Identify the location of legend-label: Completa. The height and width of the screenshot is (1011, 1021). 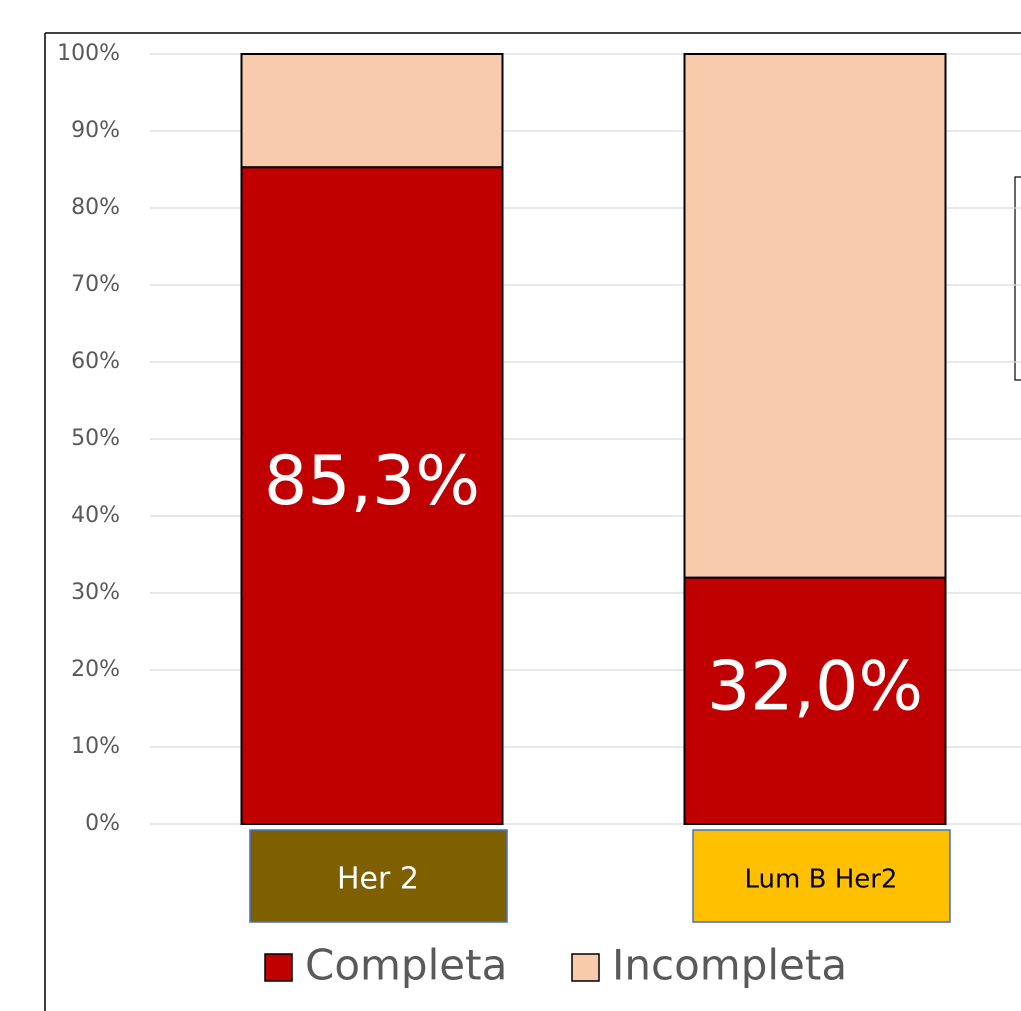
(406, 965).